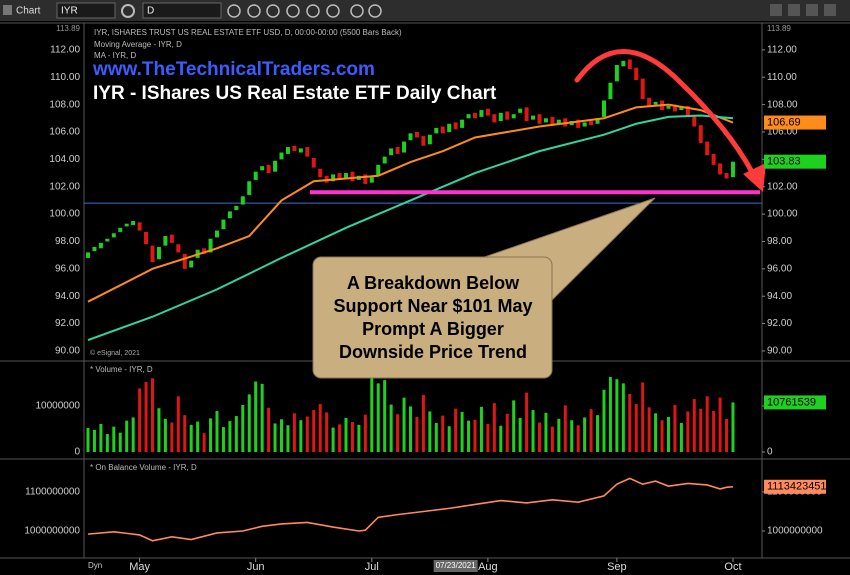 The height and width of the screenshot is (575, 850). Describe the element at coordinates (64, 159) in the screenshot. I see `y-tick-label-left: 104.00` at that location.